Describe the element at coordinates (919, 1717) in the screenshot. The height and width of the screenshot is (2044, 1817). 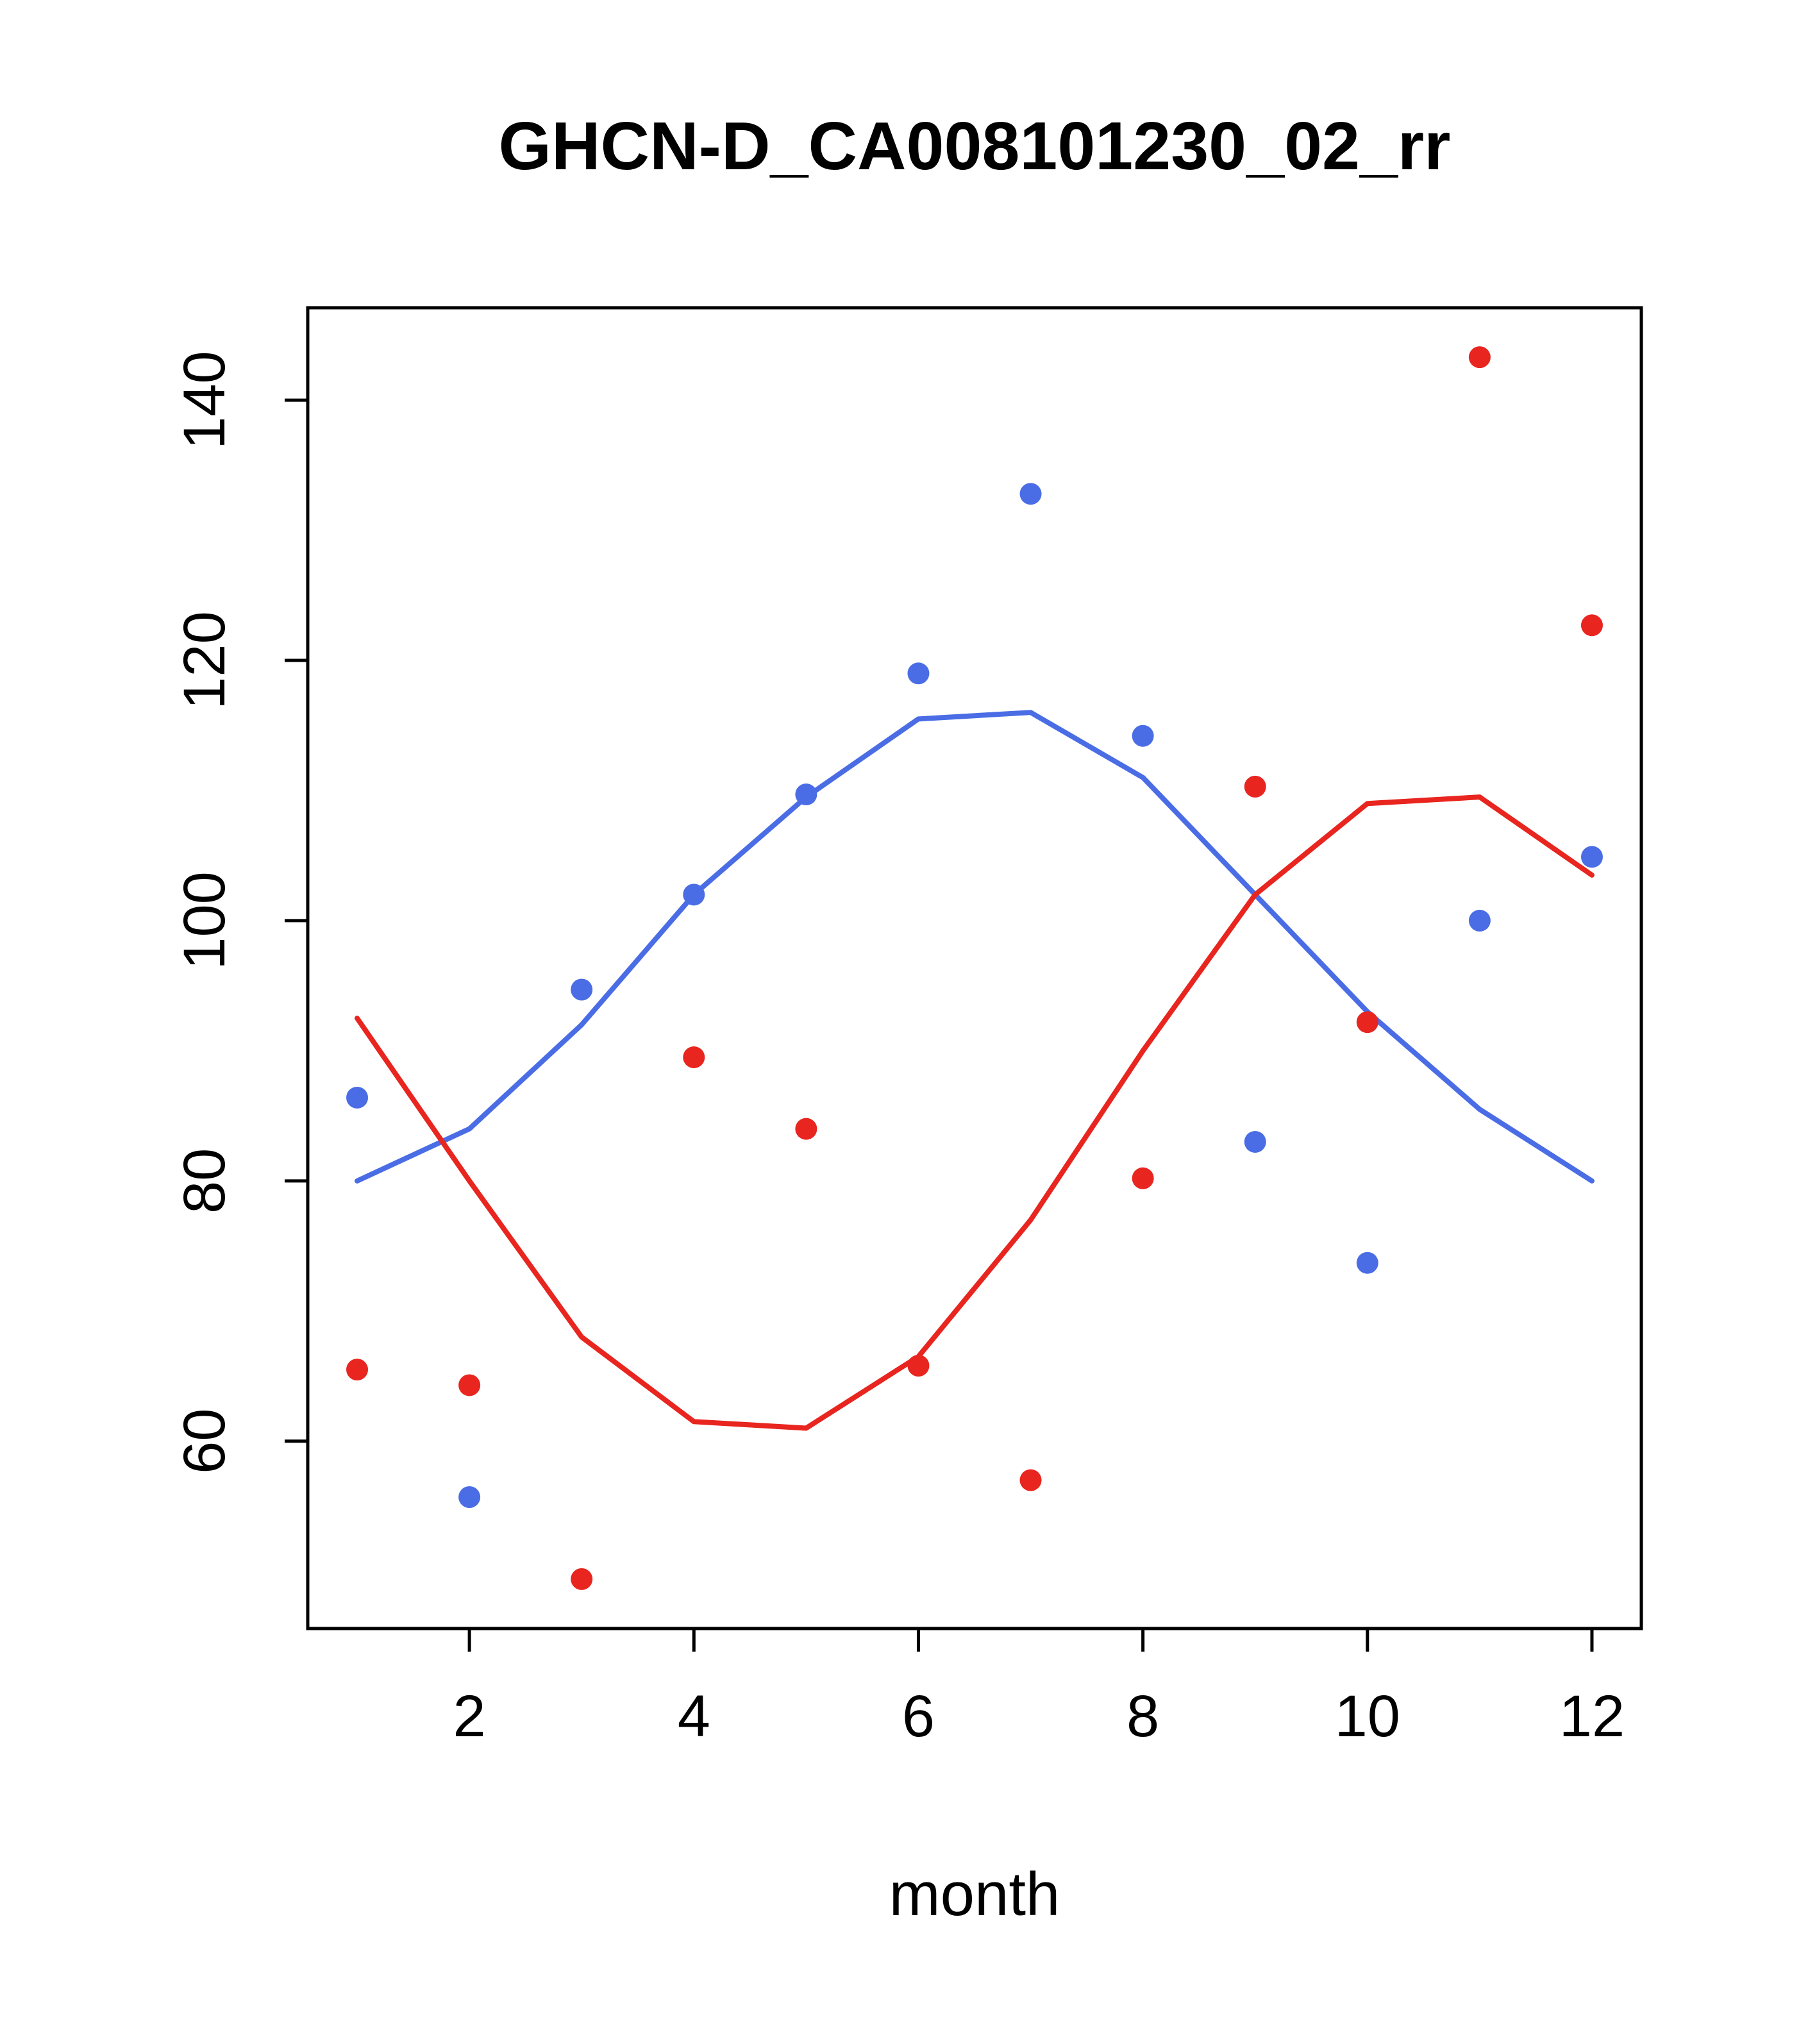
I see `x-tick-label: 6` at that location.